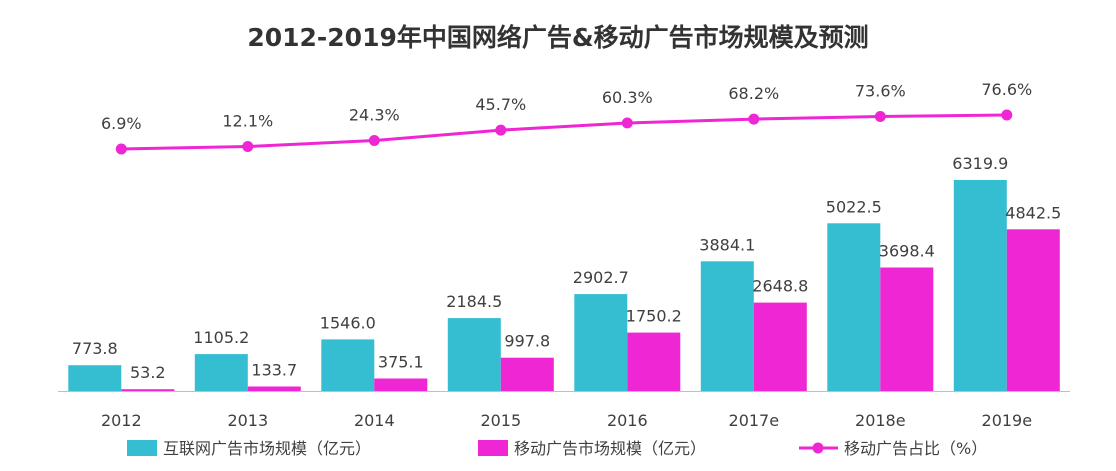  I want to click on internet-ad-bar-label: 5022.5, so click(854, 206).